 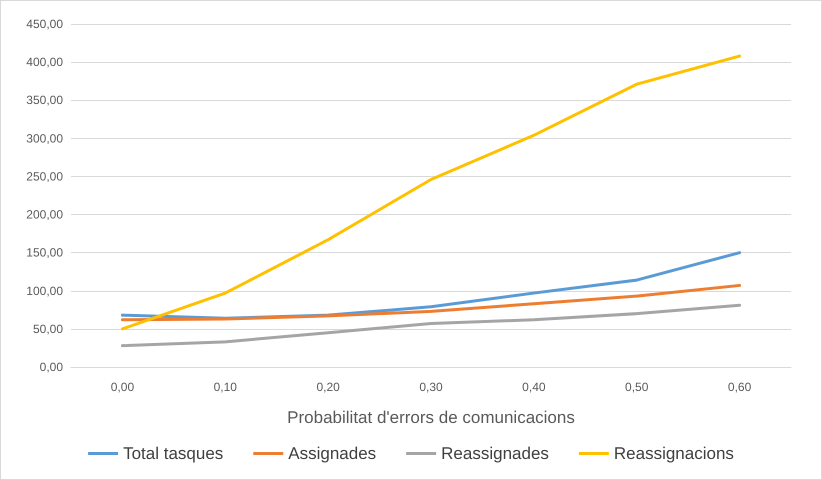 What do you see at coordinates (122, 387) in the screenshot?
I see `x-tick-label: 0,00` at bounding box center [122, 387].